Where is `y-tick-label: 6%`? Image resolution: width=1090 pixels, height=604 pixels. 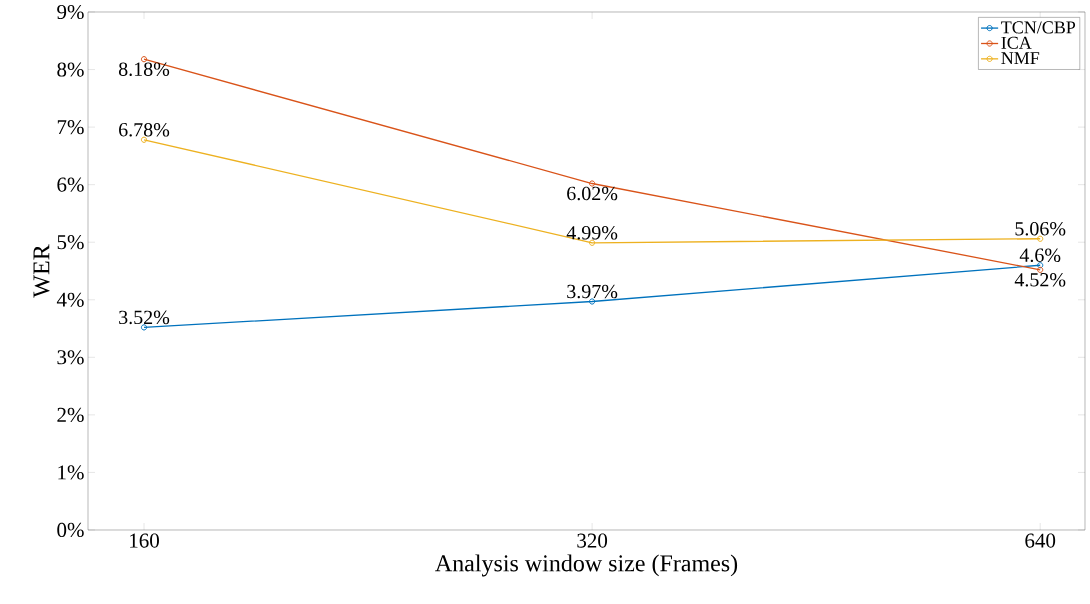
y-tick-label: 6% is located at coordinates (70, 184).